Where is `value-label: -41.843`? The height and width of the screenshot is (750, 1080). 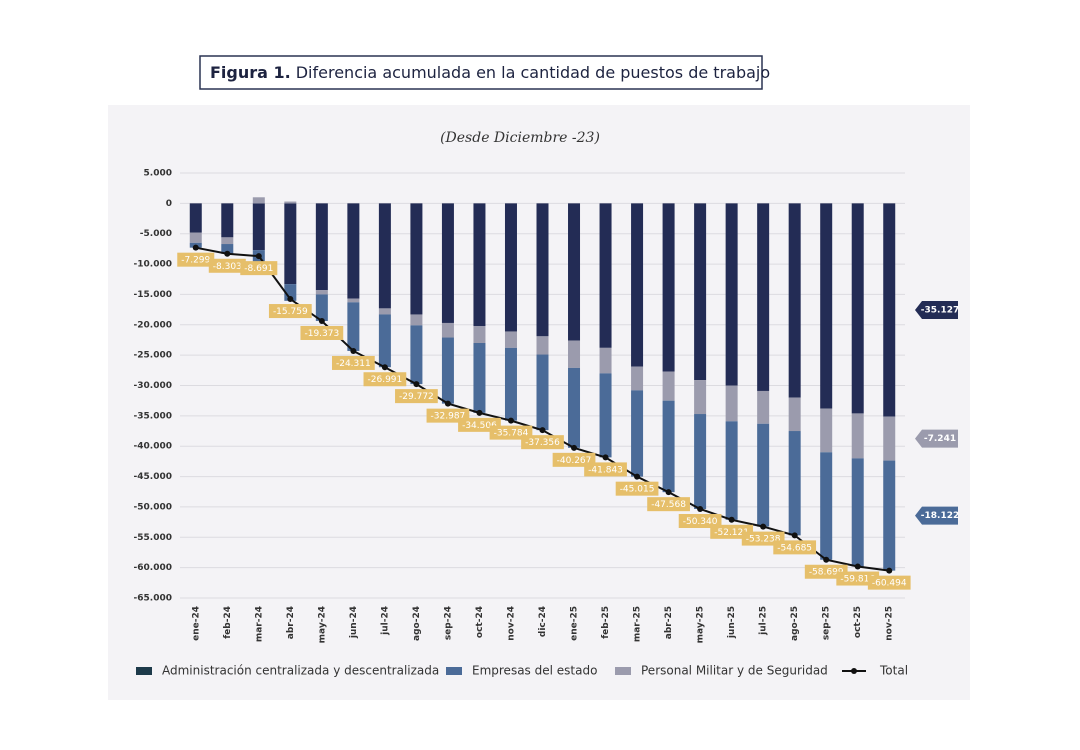
value-label: -41.843 is located at coordinates (605, 470).